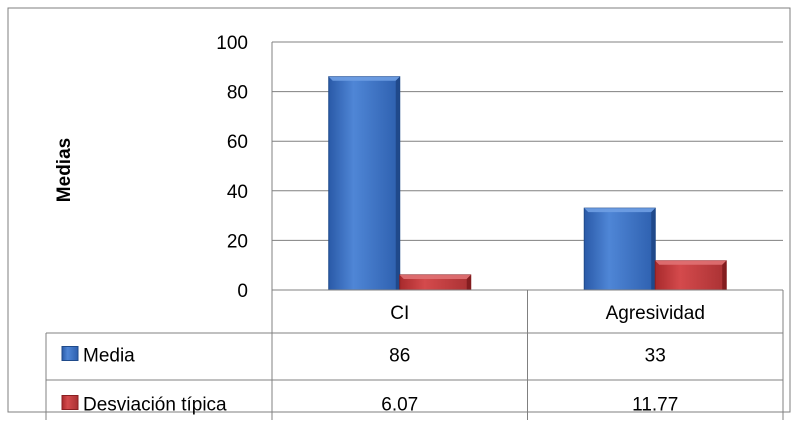 Image resolution: width=798 pixels, height=425 pixels. Describe the element at coordinates (242, 291) in the screenshot. I see `y-tick-label: 0` at that location.